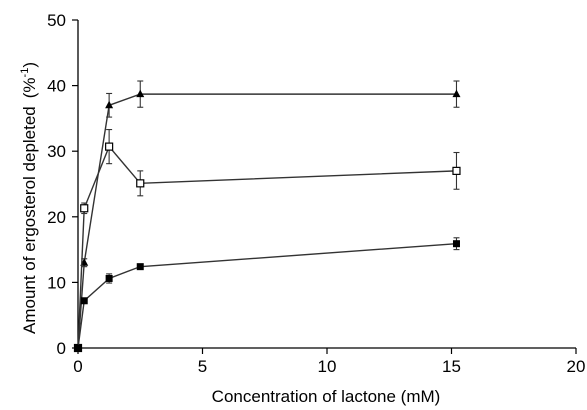 The width and height of the screenshot is (587, 410). What do you see at coordinates (25, 73) in the screenshot?
I see `y-axis-unit-superscript: -1` at bounding box center [25, 73].